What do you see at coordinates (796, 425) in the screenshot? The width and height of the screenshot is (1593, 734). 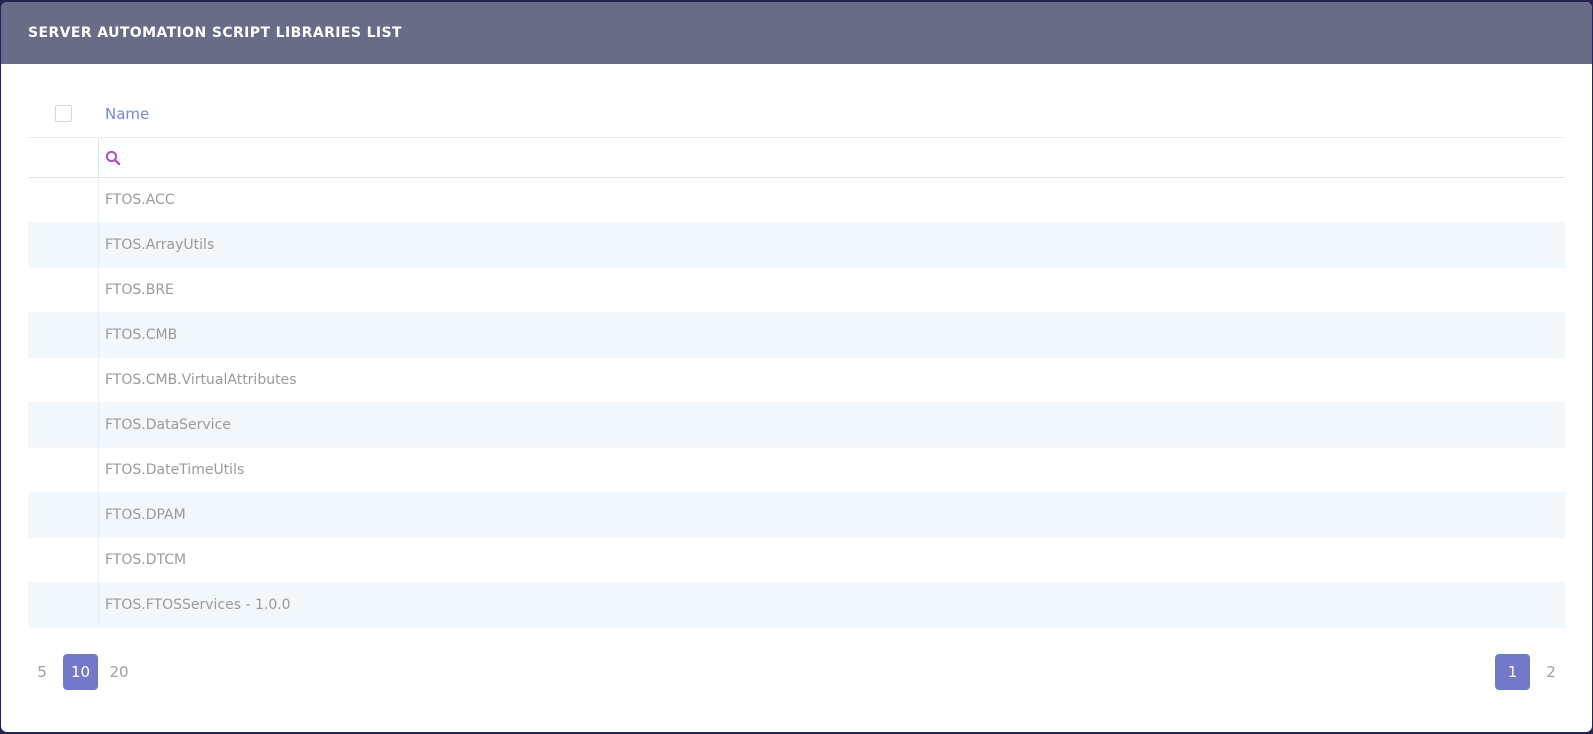 I see `table-row: FTOS.DataService` at bounding box center [796, 425].